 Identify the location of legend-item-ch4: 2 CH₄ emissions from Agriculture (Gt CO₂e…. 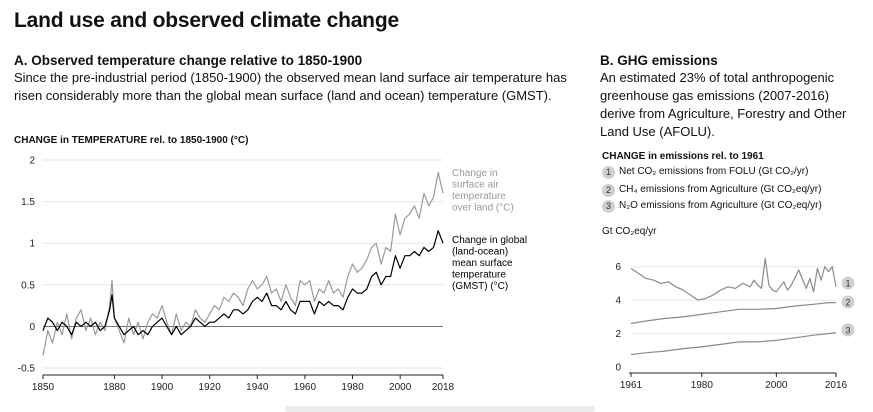
(711, 190).